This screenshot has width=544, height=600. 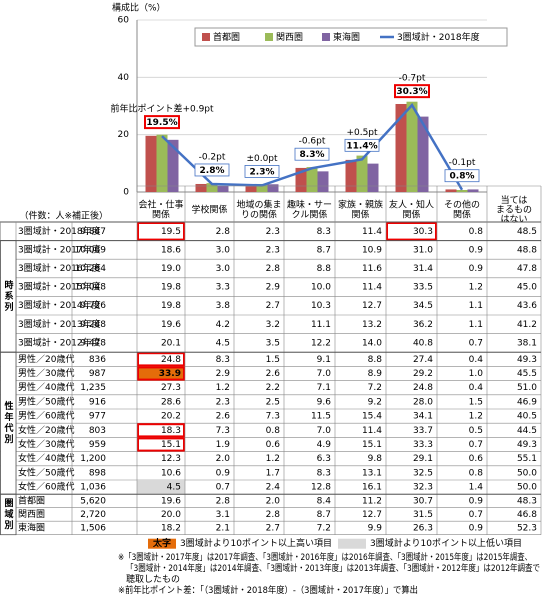 What do you see at coordinates (171, 459) in the screenshot?
I see `cell: 12.3` at bounding box center [171, 459].